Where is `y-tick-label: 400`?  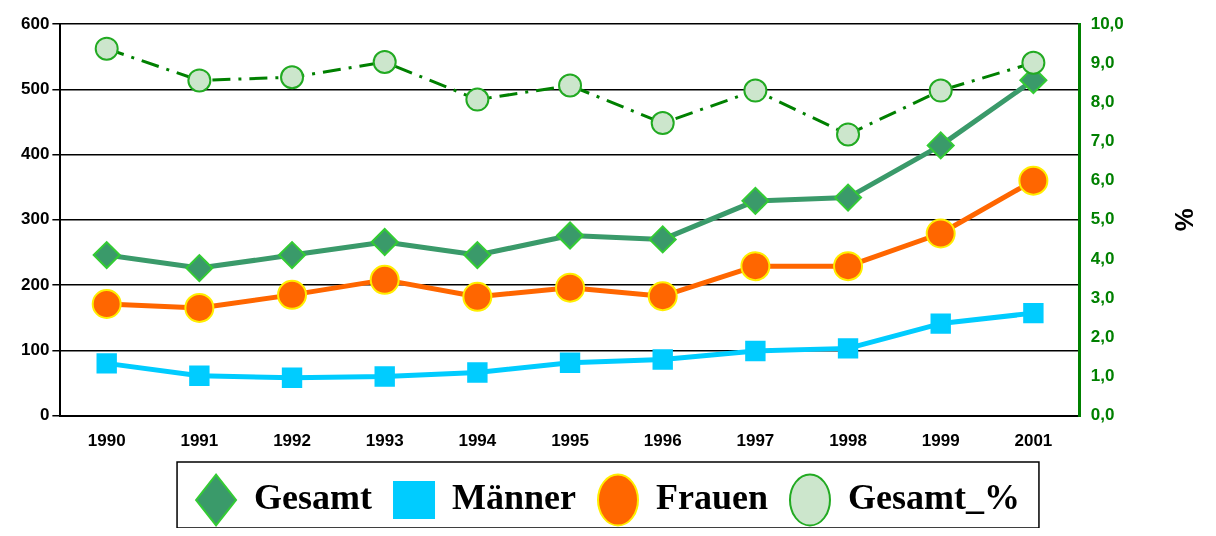
y-tick-label: 400 is located at coordinates (35, 154).